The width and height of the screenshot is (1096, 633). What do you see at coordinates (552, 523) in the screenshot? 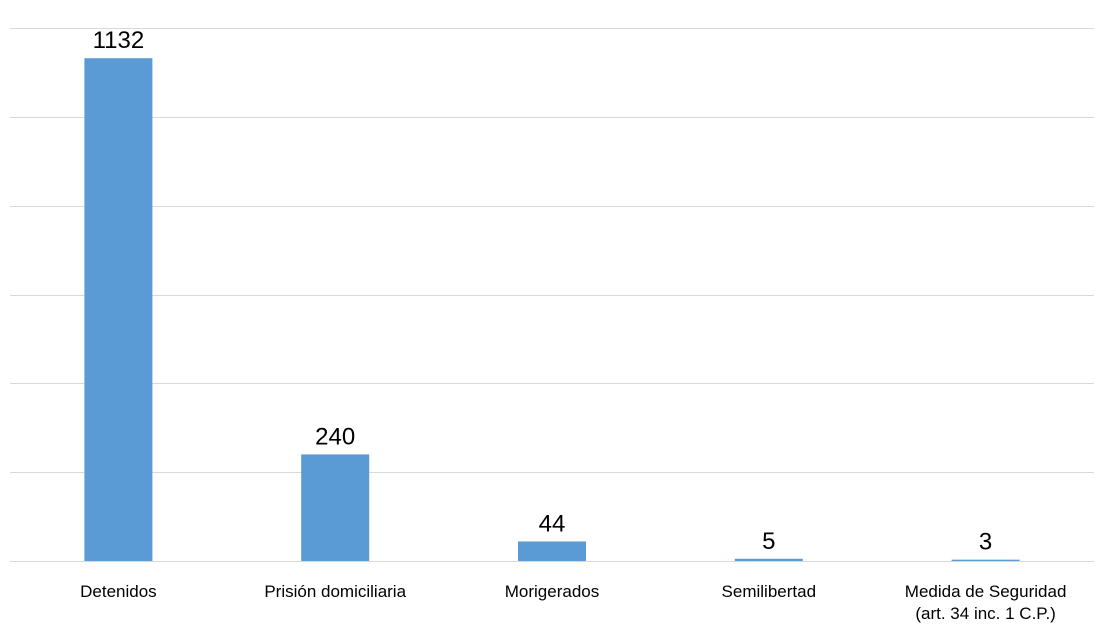
I see `data-label: 44` at bounding box center [552, 523].